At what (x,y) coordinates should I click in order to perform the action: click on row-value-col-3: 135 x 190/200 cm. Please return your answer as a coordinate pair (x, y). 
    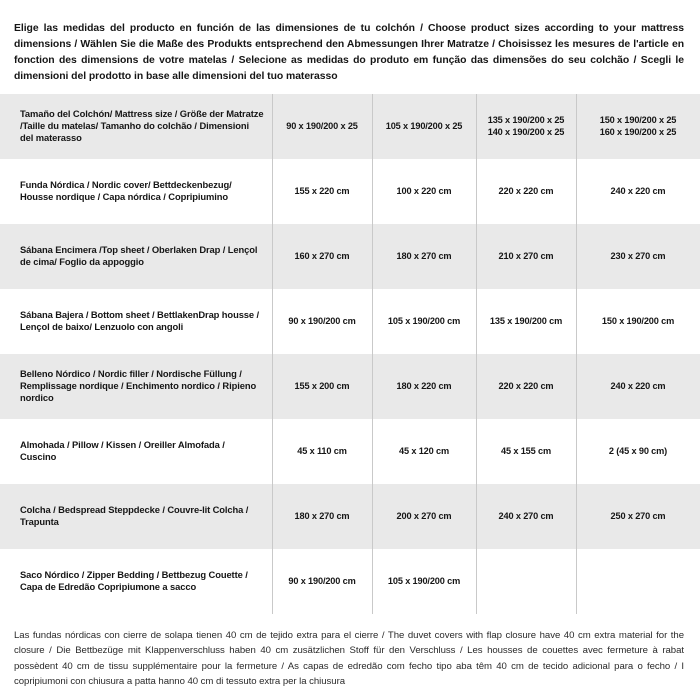
    Looking at the image, I should click on (525, 321).